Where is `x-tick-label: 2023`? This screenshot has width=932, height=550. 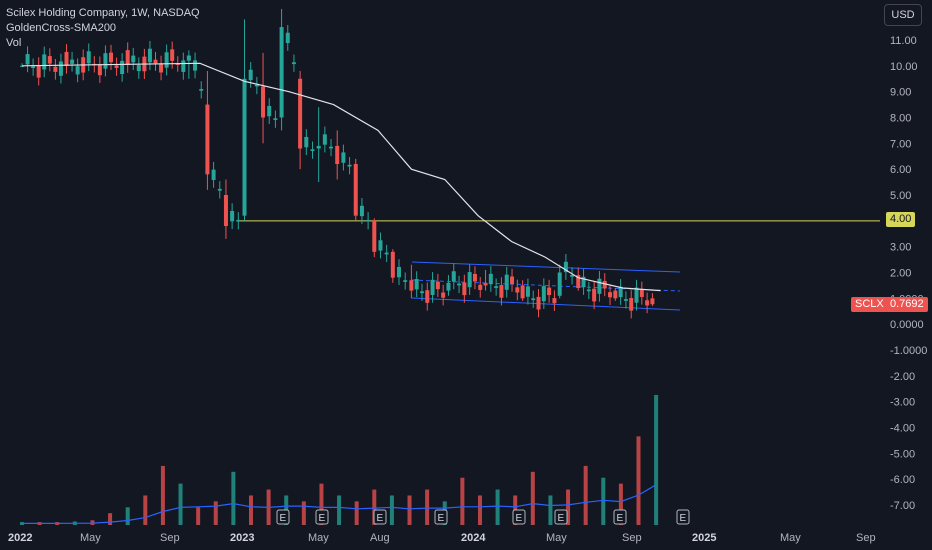 x-tick-label: 2023 is located at coordinates (242, 538).